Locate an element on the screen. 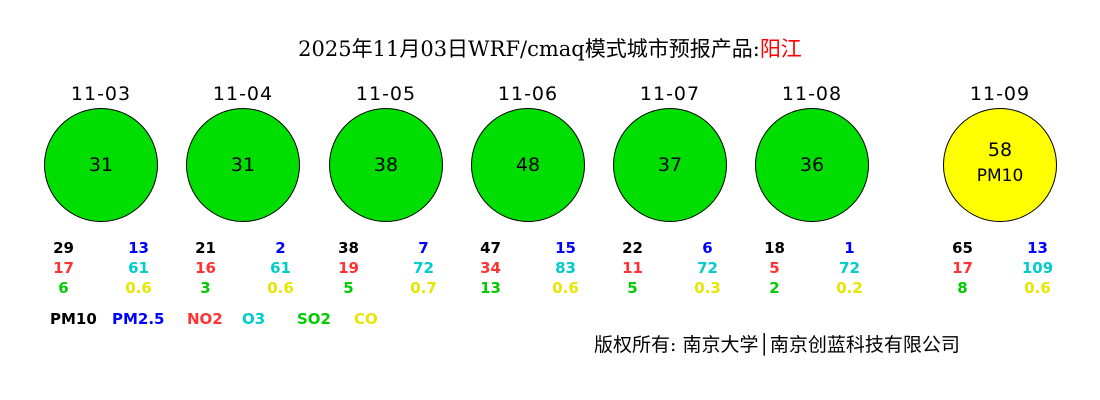 This screenshot has height=400, width=1100. pm10-value: 65 is located at coordinates (962, 248).